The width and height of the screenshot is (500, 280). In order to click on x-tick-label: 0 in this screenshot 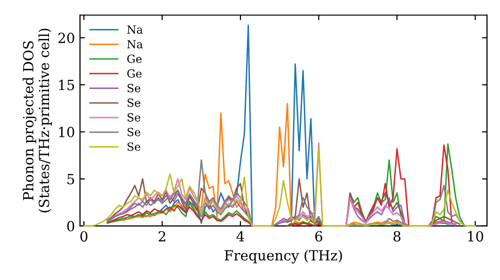, I will do `click(84, 236)`.